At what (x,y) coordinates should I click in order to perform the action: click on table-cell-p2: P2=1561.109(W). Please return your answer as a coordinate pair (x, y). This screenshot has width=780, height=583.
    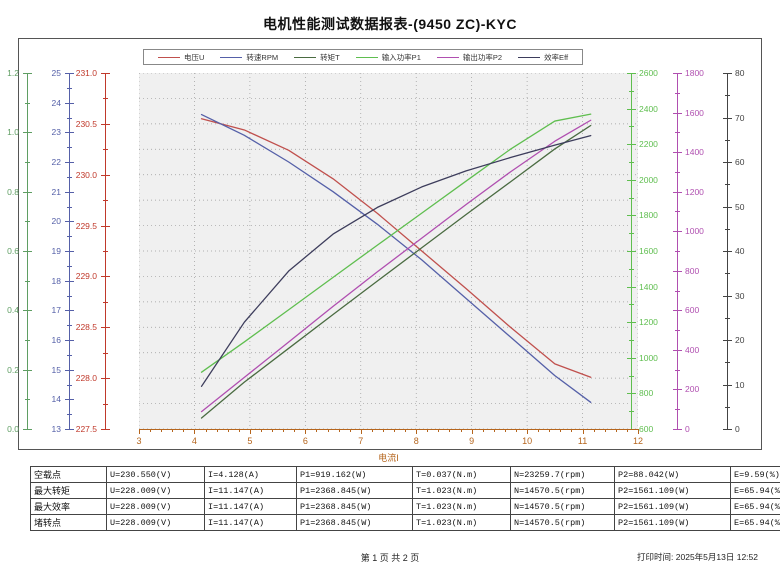
    Looking at the image, I should click on (672, 522).